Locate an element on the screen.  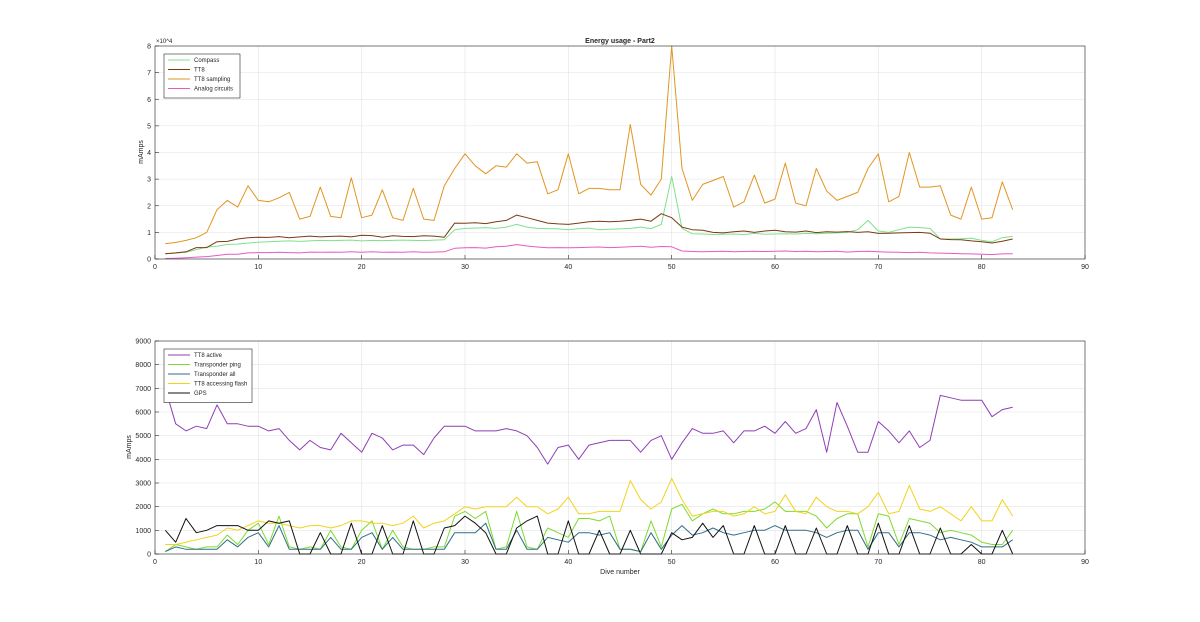
legend-label: TT8 active is located at coordinates (208, 356).